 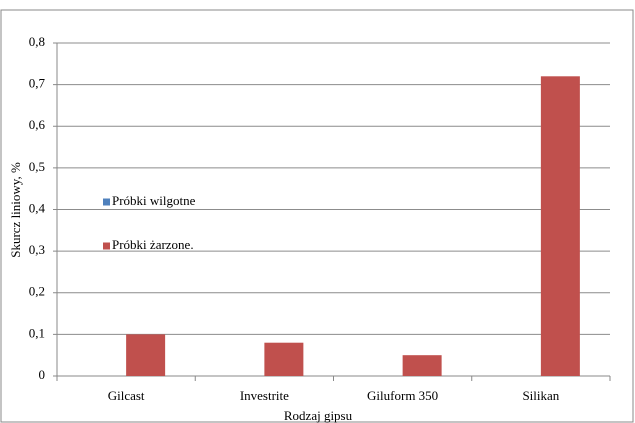 What do you see at coordinates (37, 332) in the screenshot?
I see `y-tick-label: 0,1` at bounding box center [37, 332].